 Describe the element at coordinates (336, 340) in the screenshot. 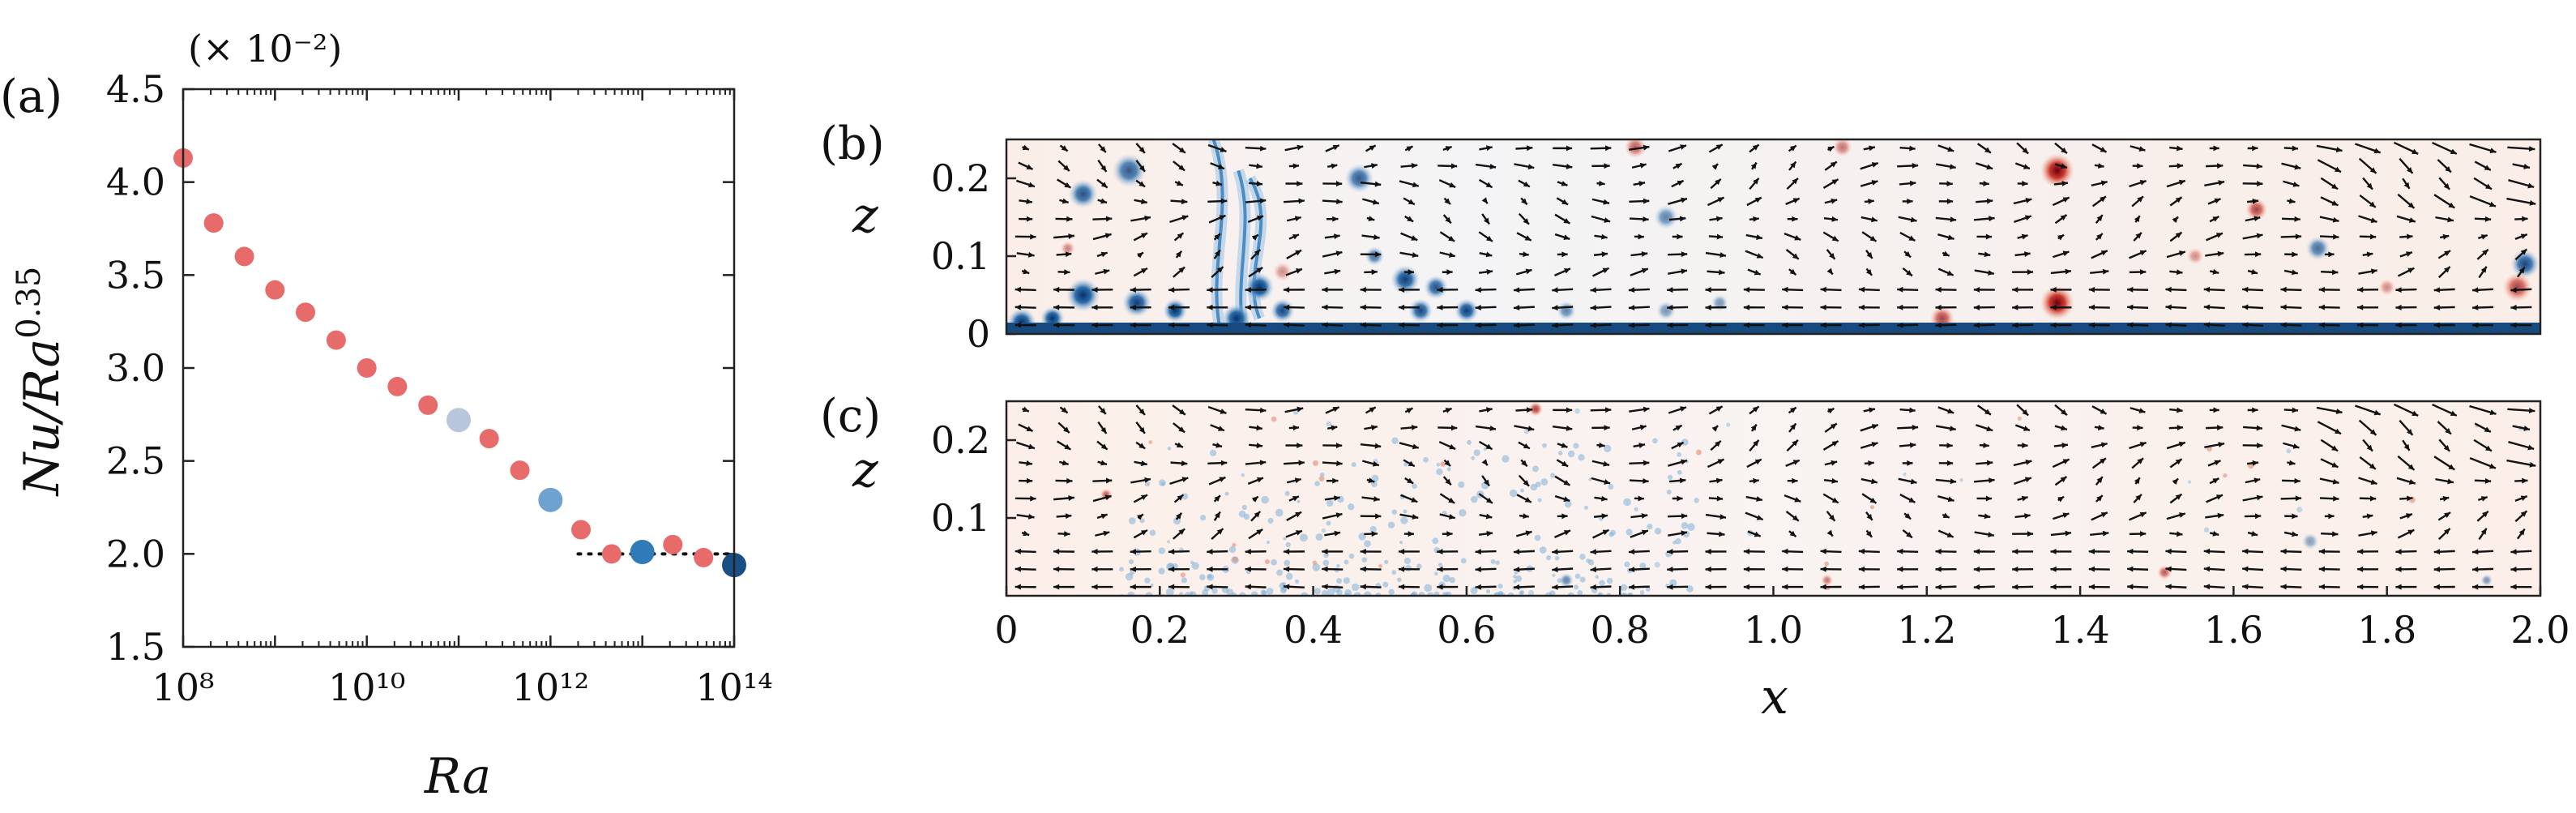

I see `data-point` at that location.